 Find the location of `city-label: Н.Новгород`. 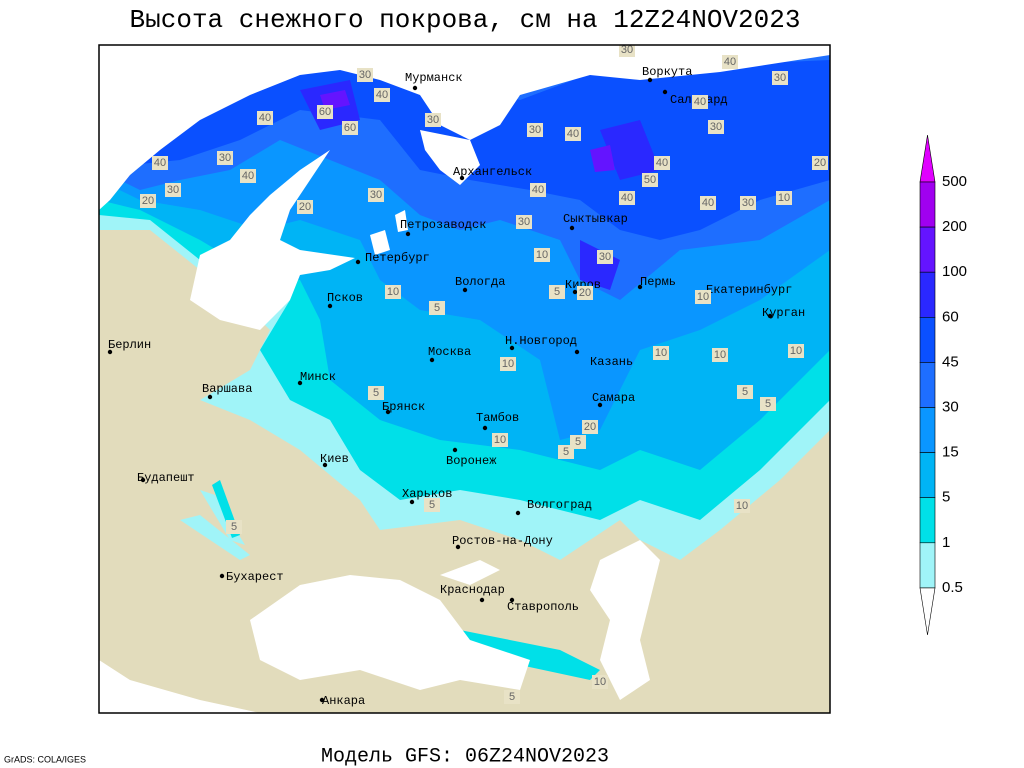

city-label: Н.Новгород is located at coordinates (541, 341).